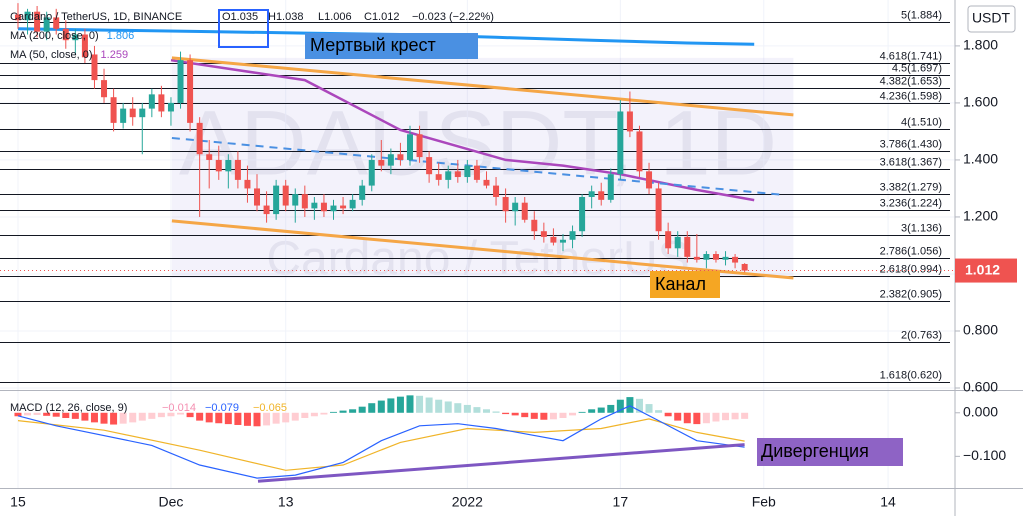  I want to click on fib-label: 3.236(1.224), so click(911, 203).